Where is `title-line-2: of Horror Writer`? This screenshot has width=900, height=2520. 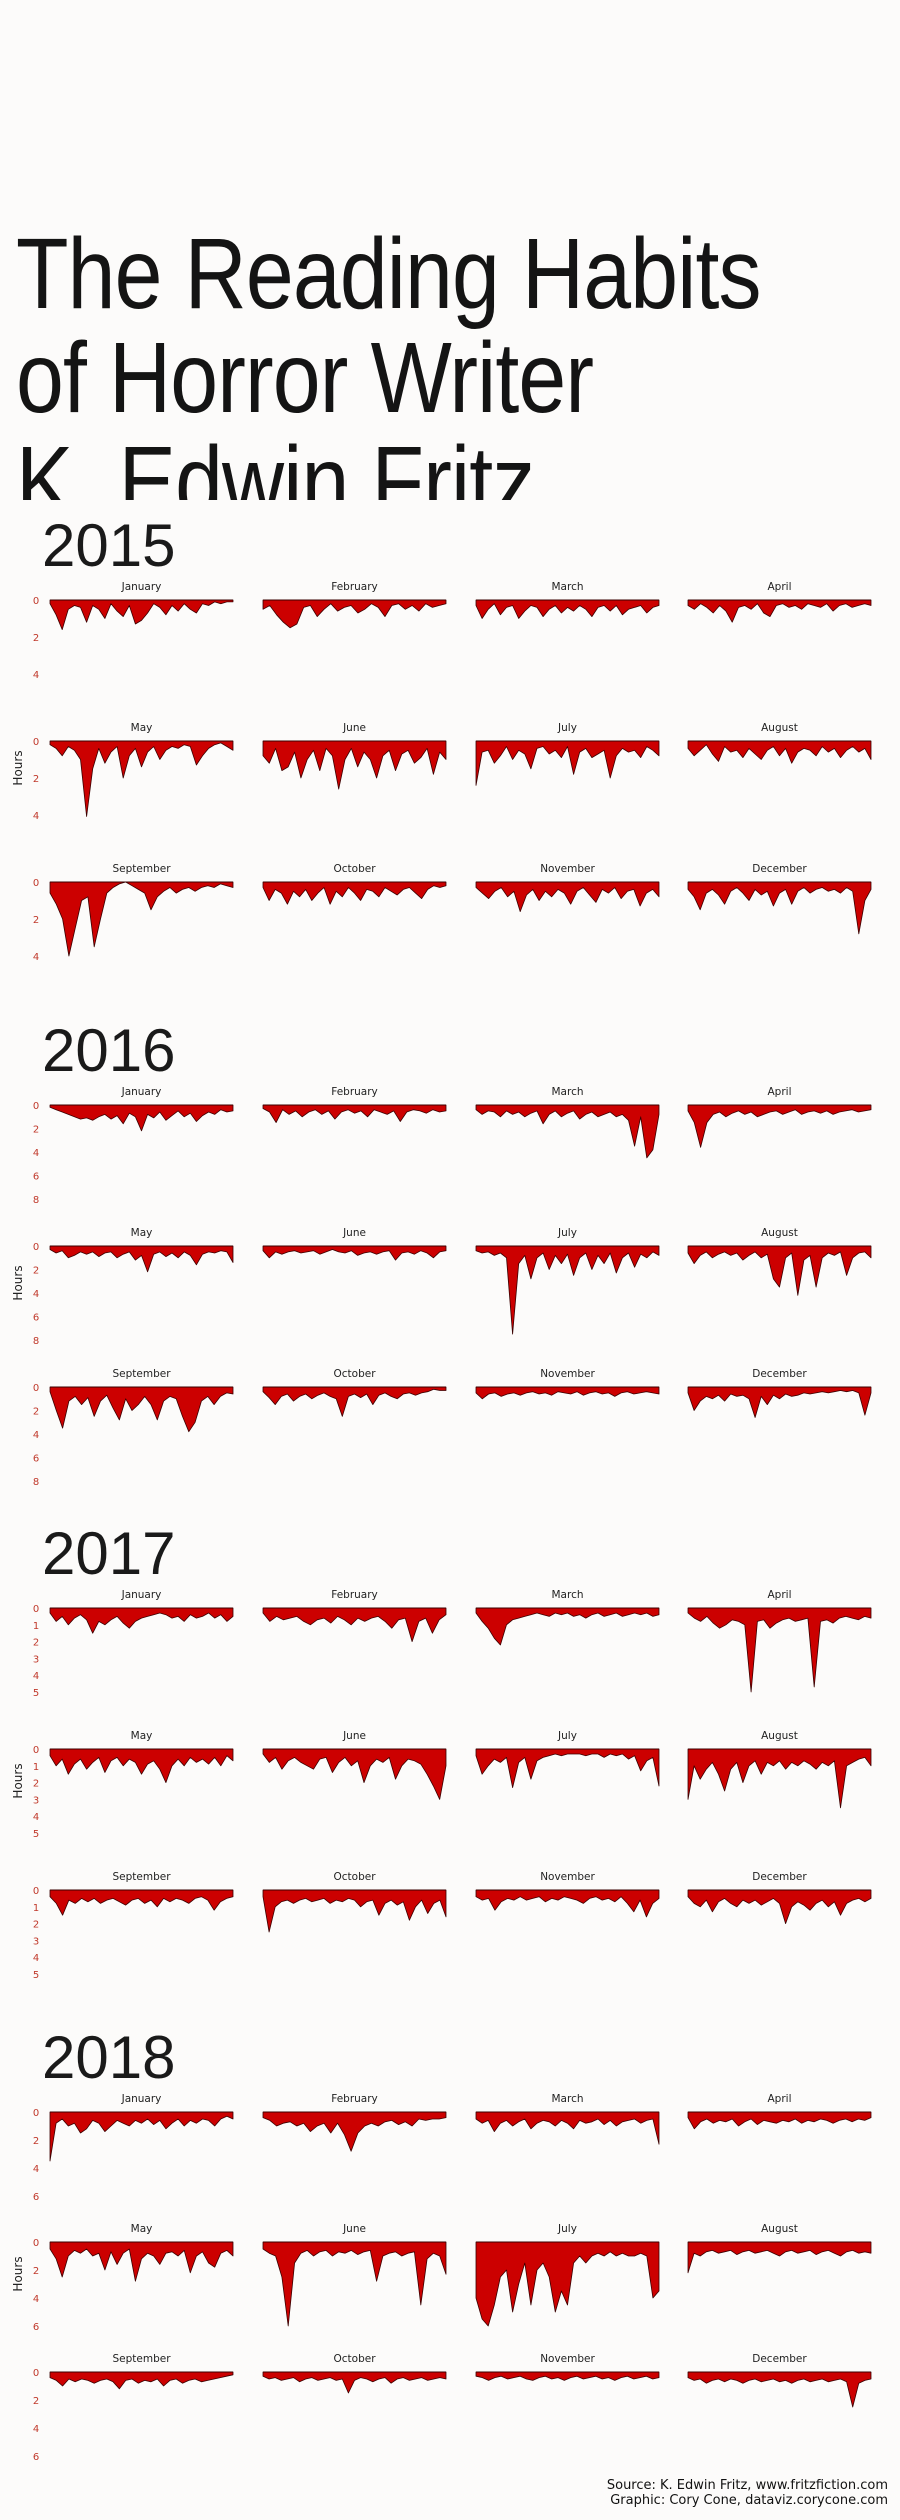
title-line-2: of Horror Writer is located at coordinates (305, 378).